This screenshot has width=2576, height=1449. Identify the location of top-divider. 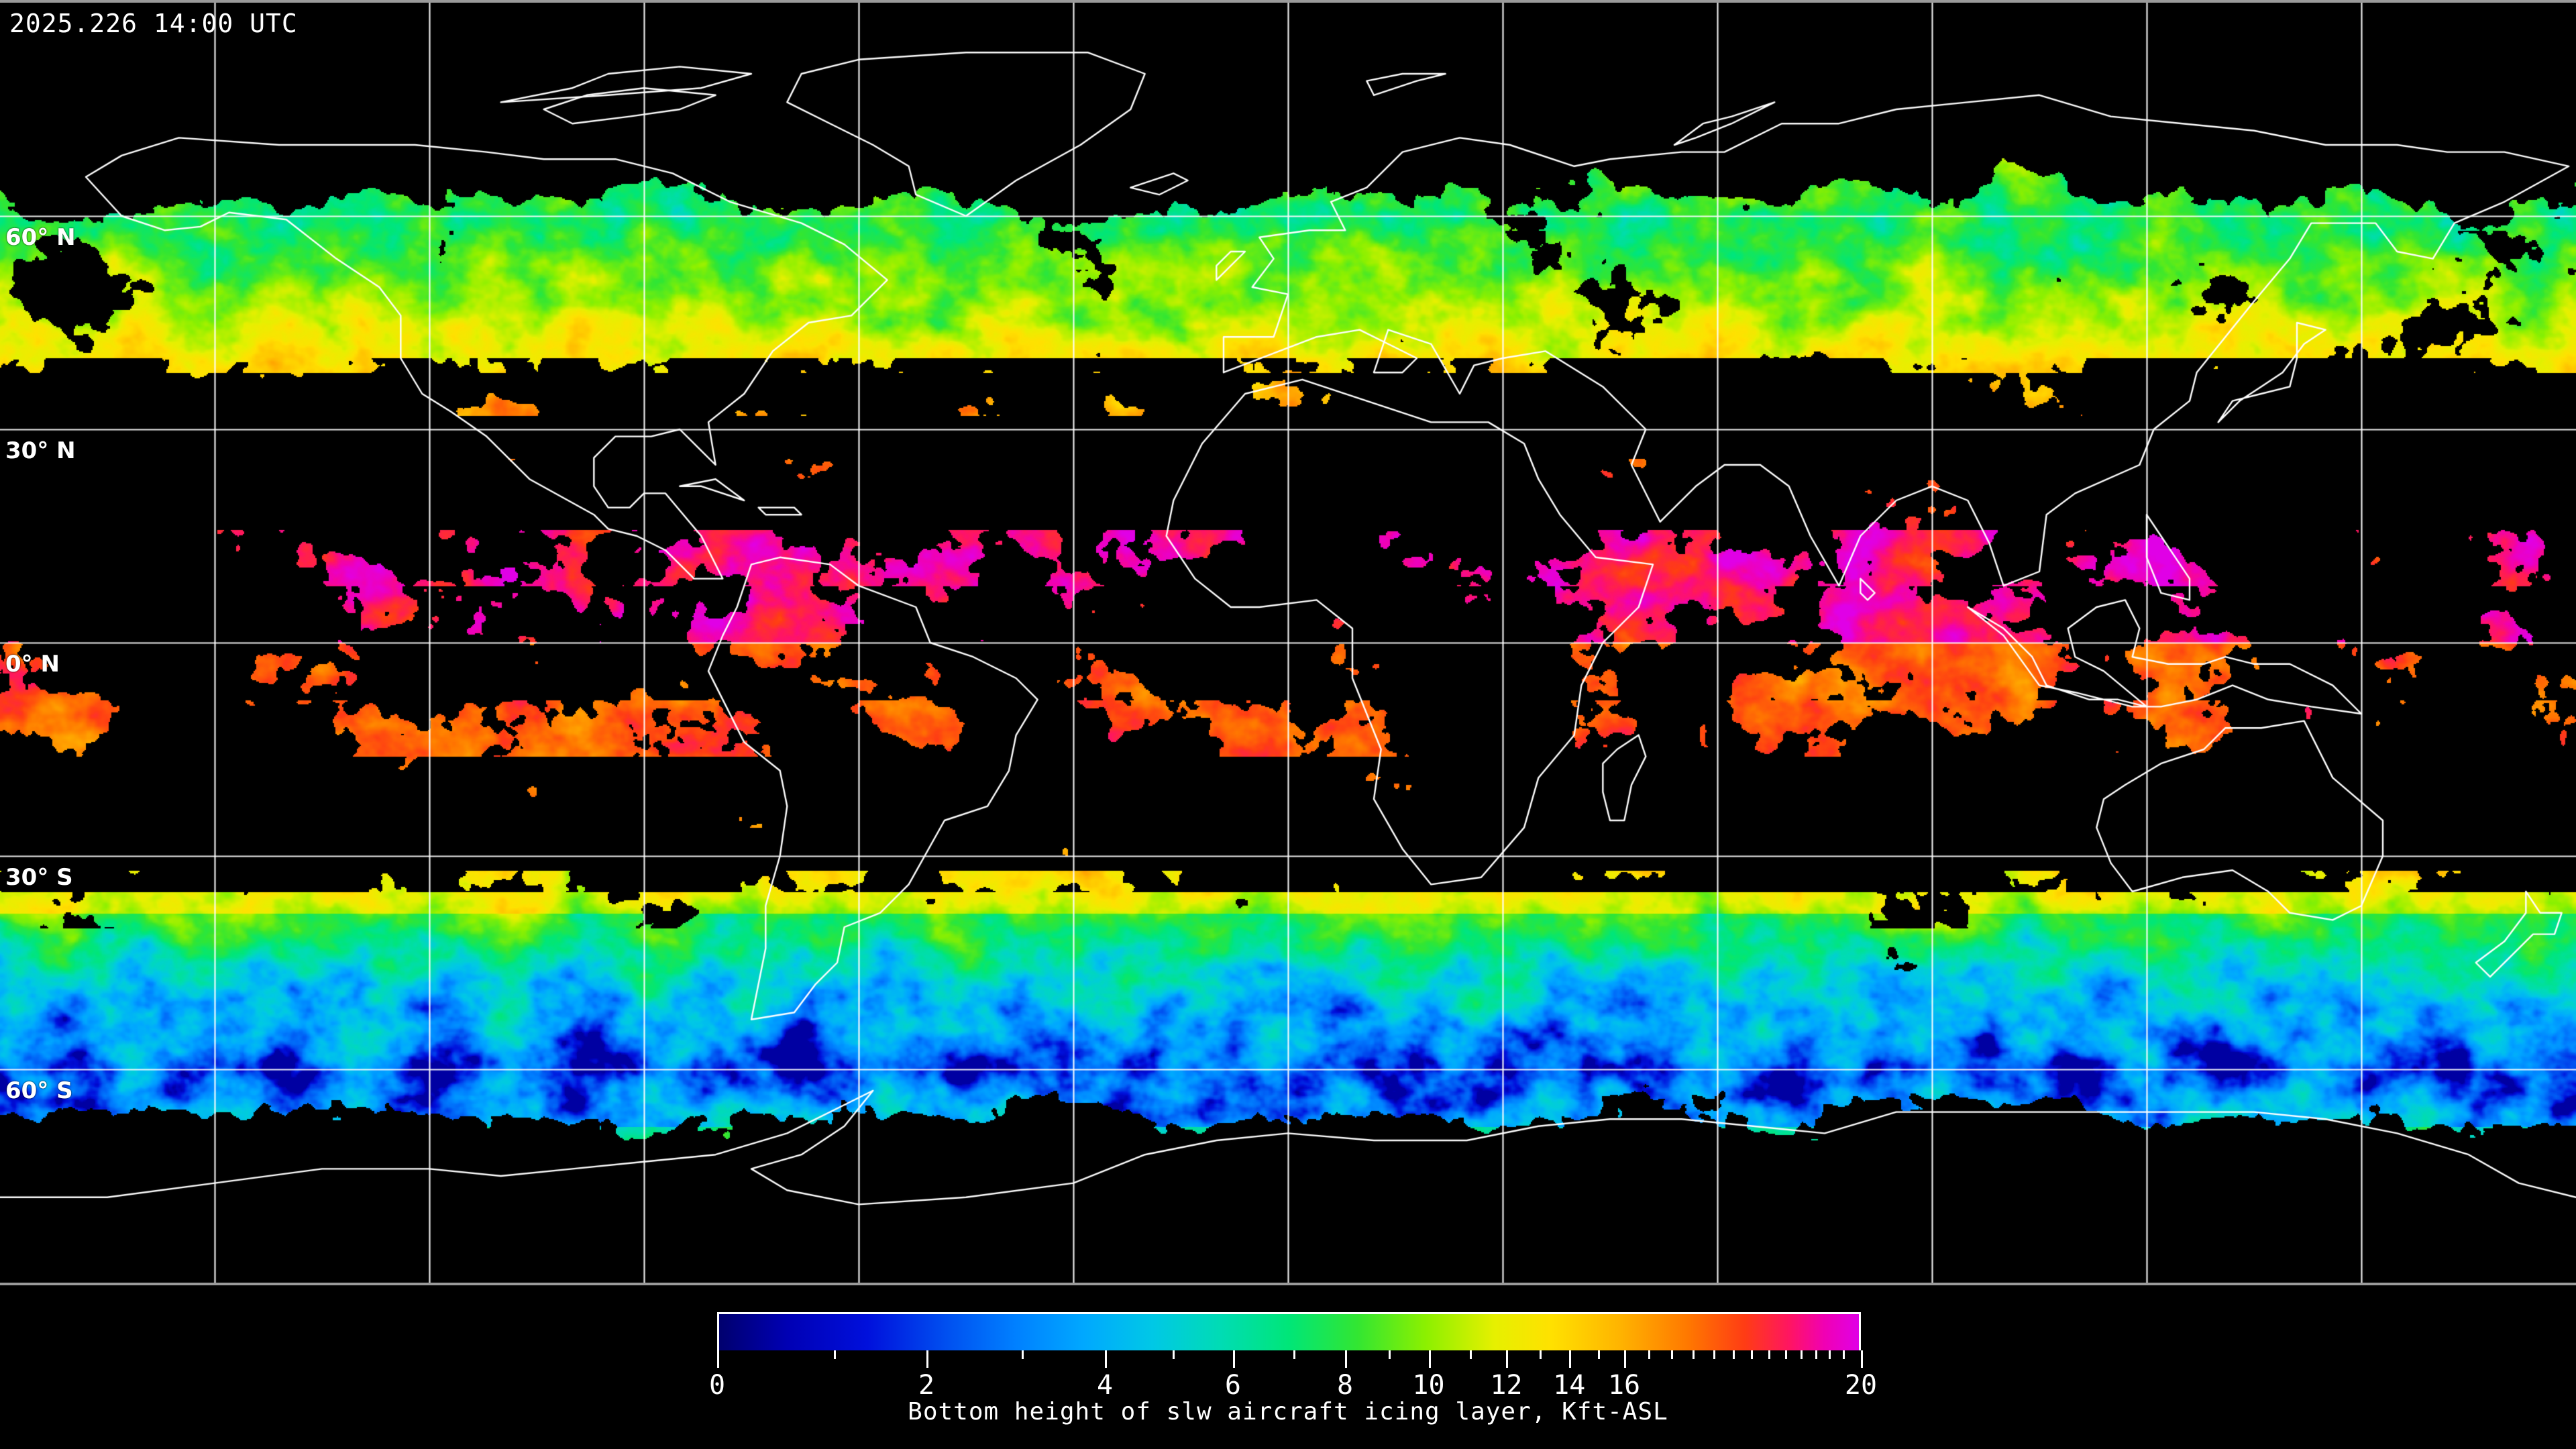
(1288, 1).